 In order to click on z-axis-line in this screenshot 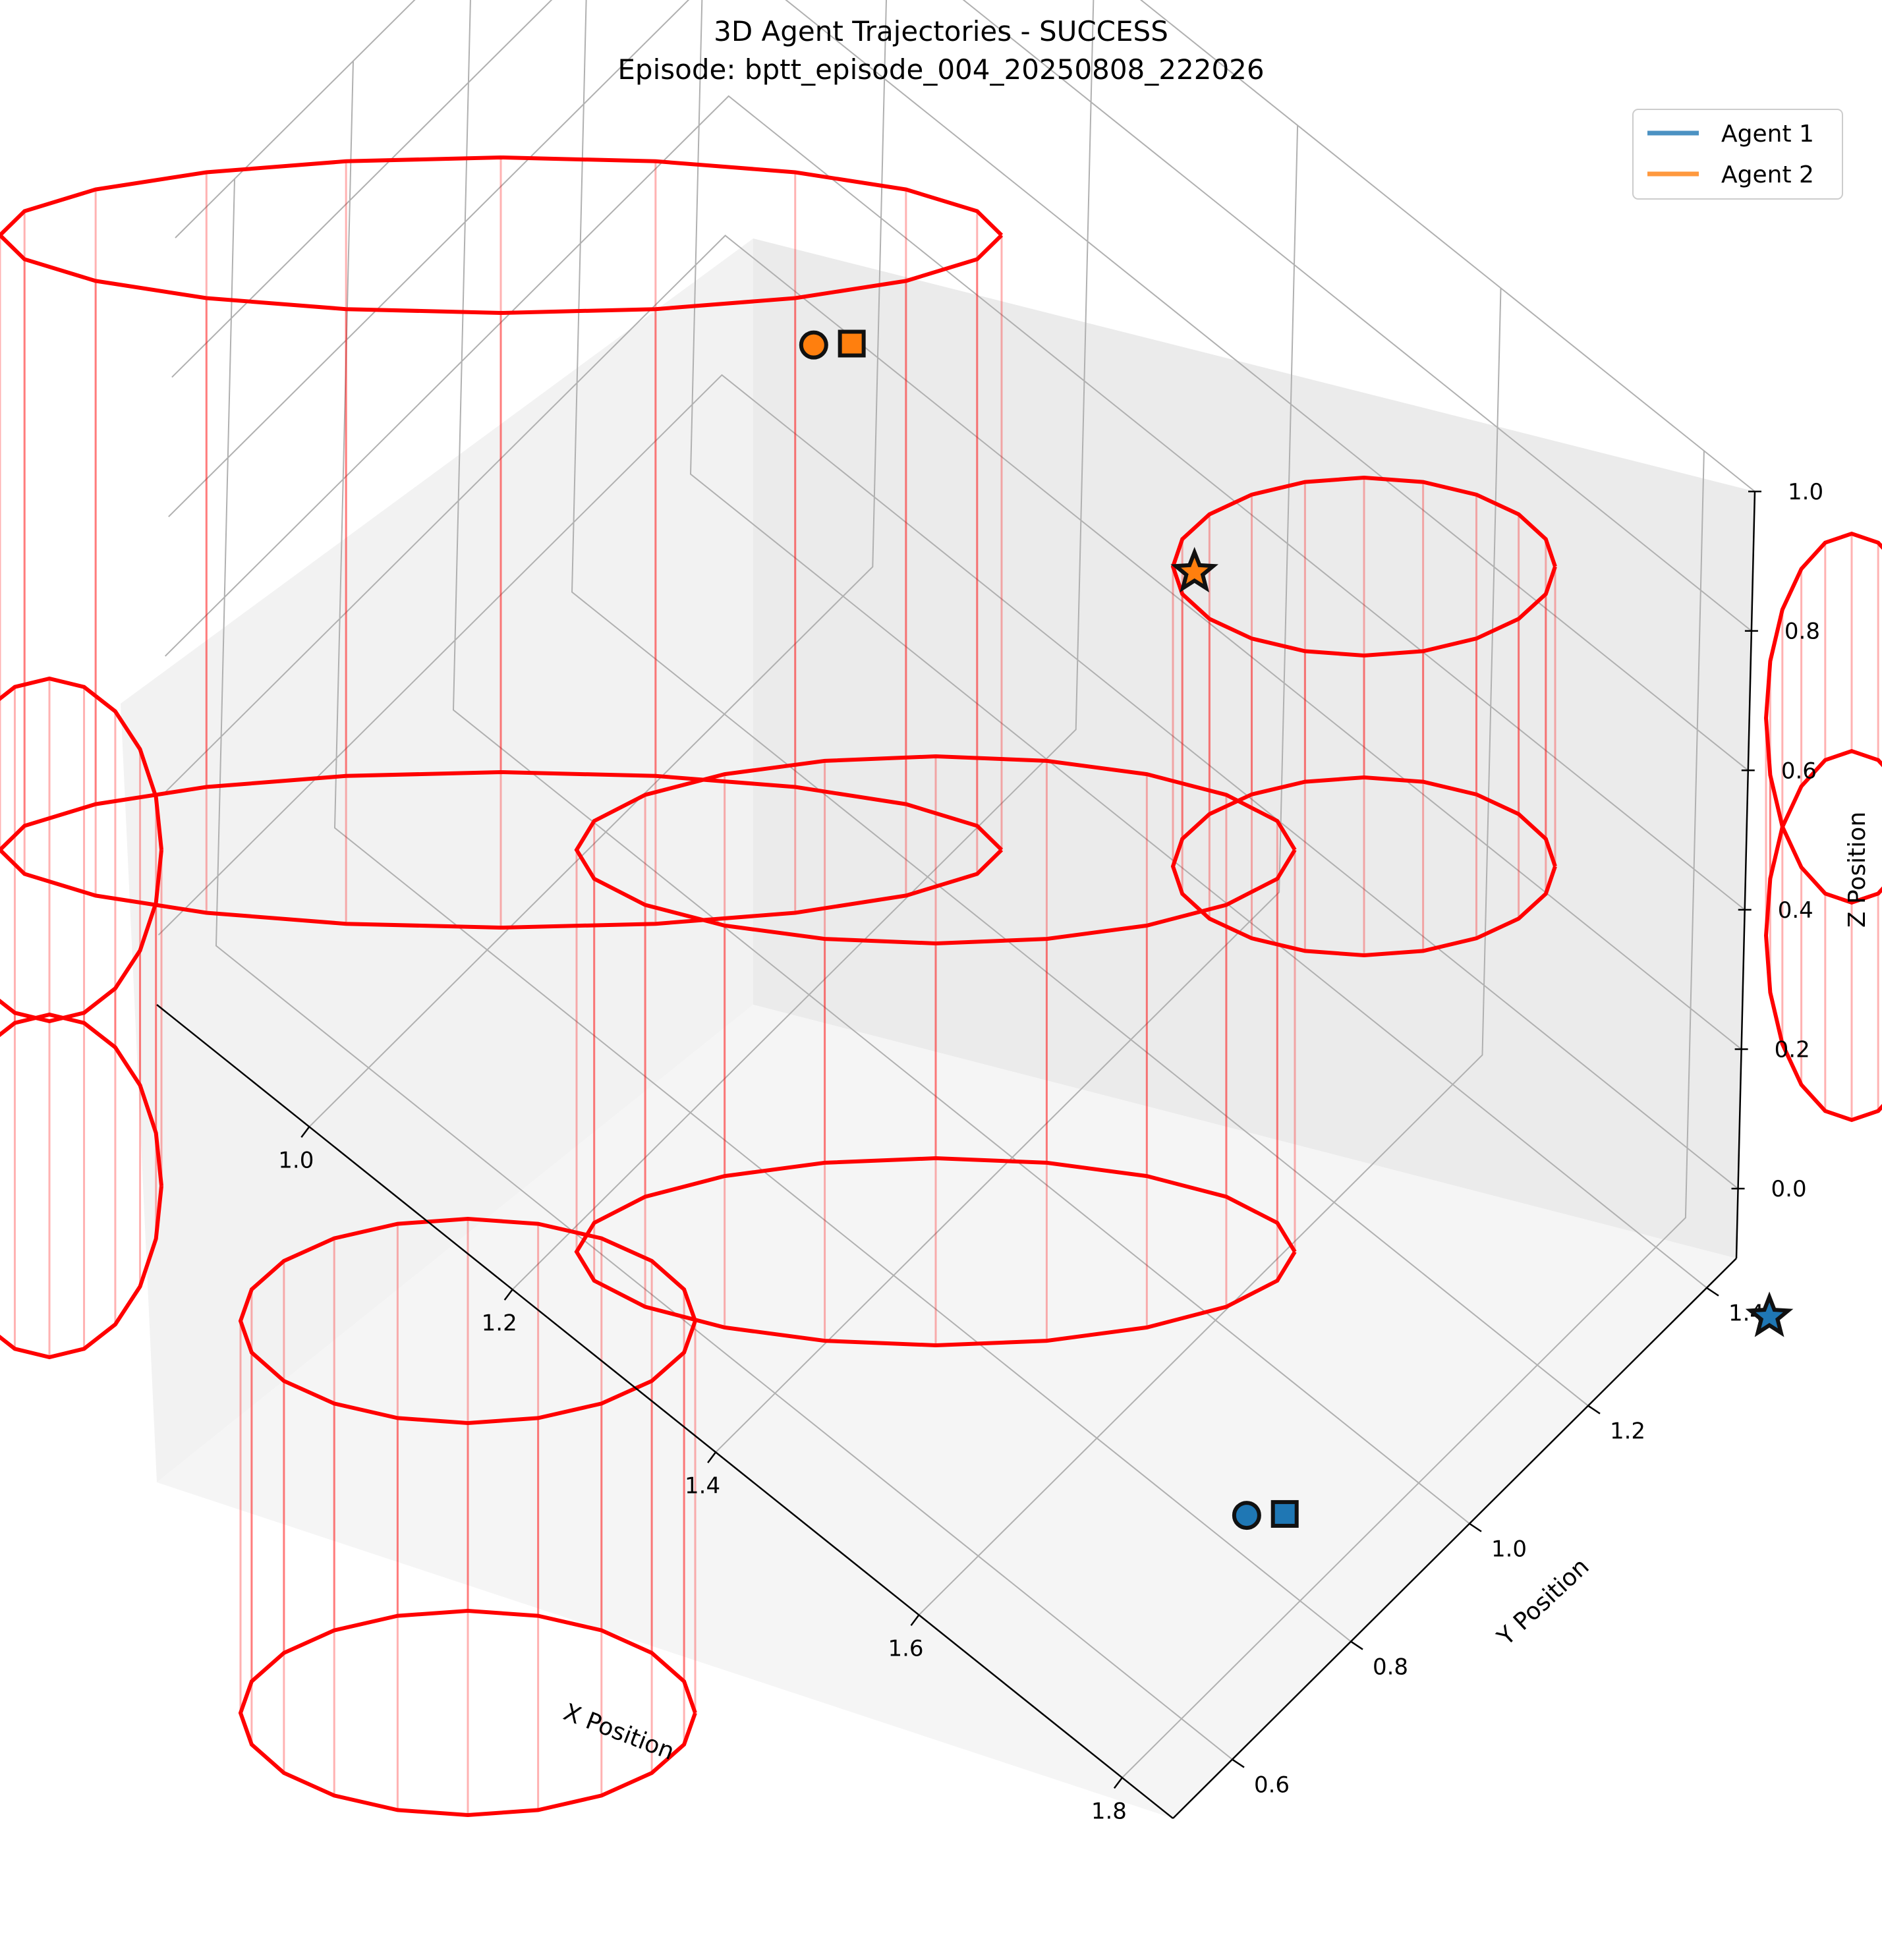, I will do `click(1745, 875)`.